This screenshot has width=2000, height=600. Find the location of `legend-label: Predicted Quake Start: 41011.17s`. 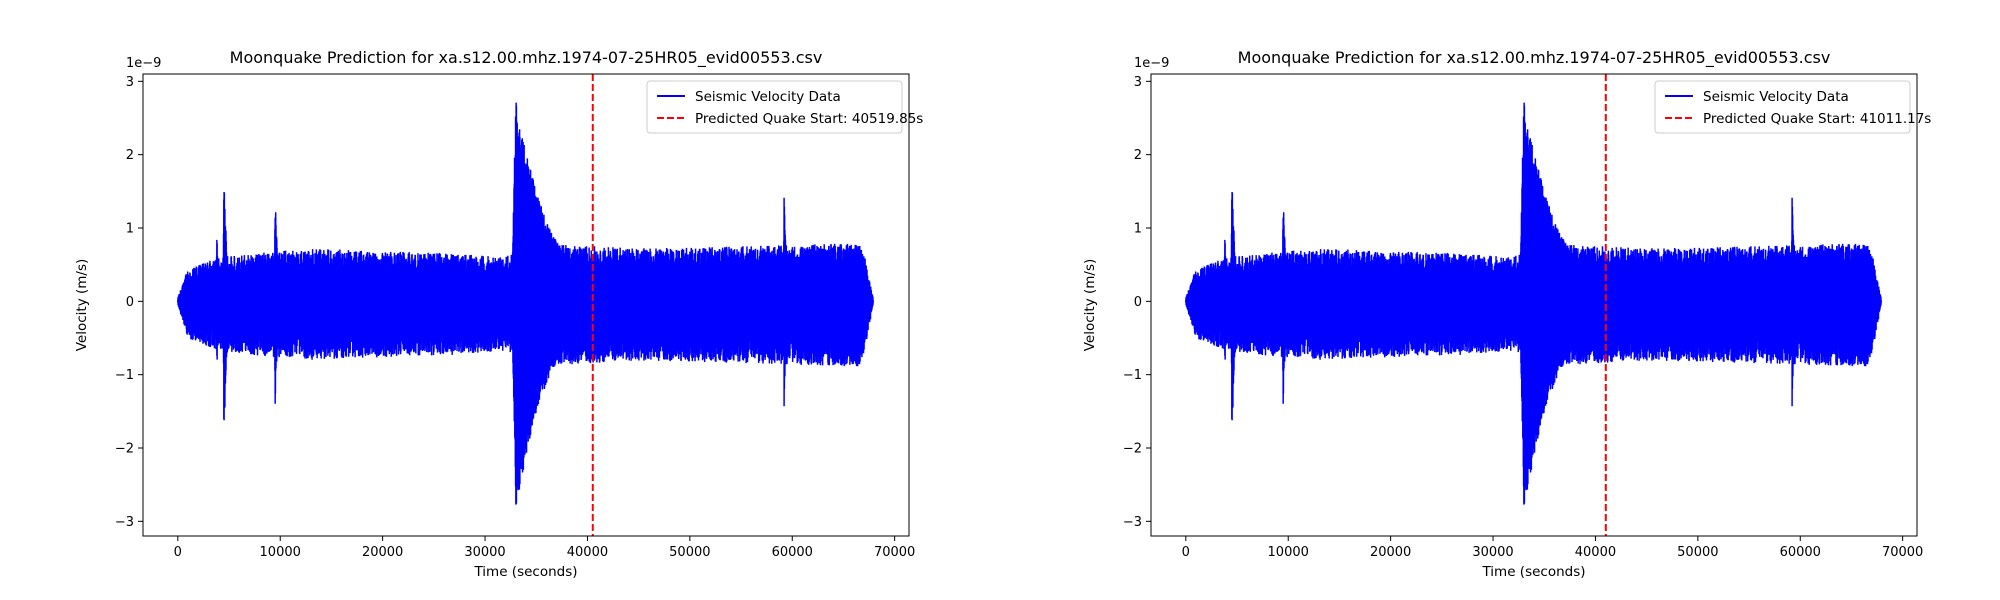

legend-label: Predicted Quake Start: 41011.17s is located at coordinates (1817, 119).